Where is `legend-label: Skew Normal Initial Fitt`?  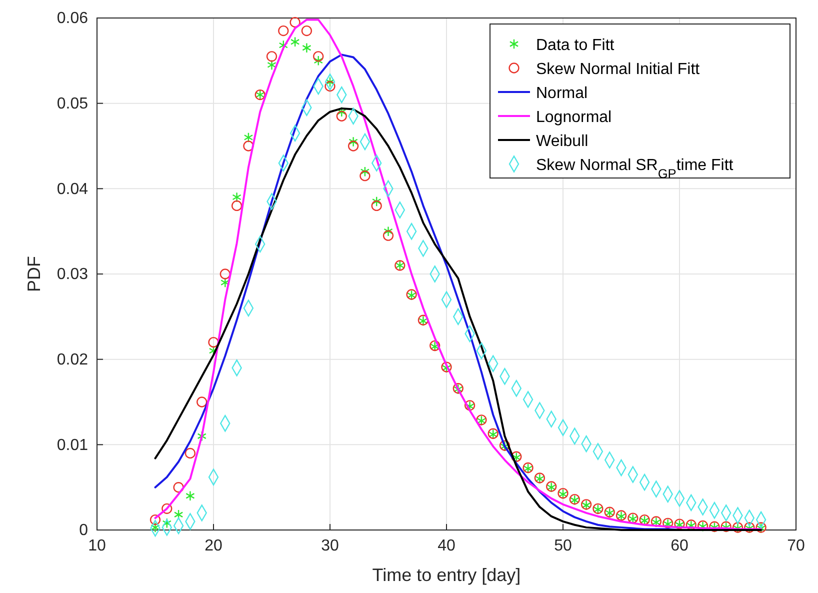
legend-label: Skew Normal Initial Fitt is located at coordinates (618, 69).